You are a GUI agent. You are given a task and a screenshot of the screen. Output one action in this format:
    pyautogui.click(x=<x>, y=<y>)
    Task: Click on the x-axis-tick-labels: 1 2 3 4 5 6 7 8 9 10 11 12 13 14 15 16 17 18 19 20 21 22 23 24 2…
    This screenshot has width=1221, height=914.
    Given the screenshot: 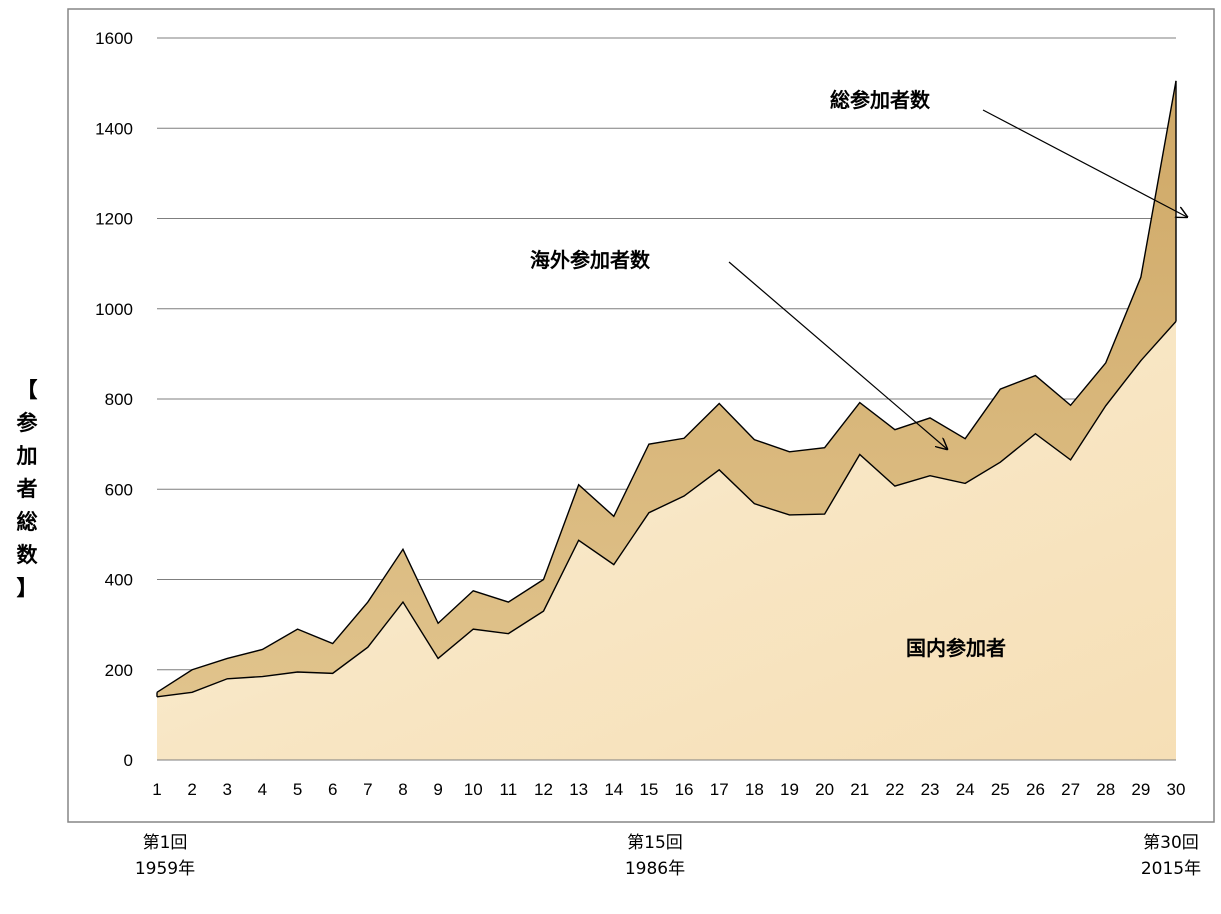 What is the action you would take?
    pyautogui.click(x=668, y=789)
    